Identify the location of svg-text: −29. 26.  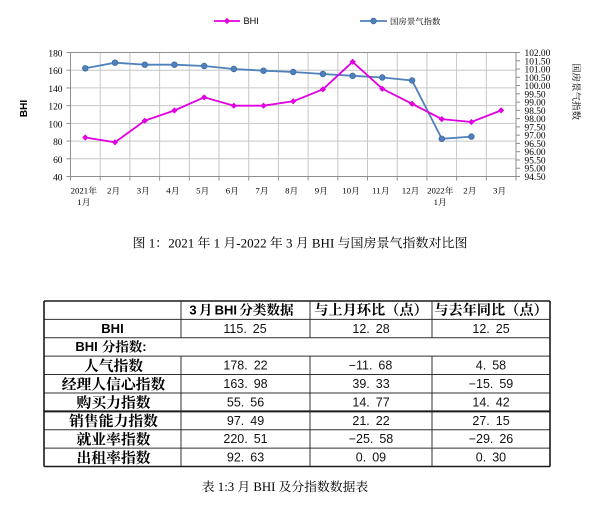
(491, 439).